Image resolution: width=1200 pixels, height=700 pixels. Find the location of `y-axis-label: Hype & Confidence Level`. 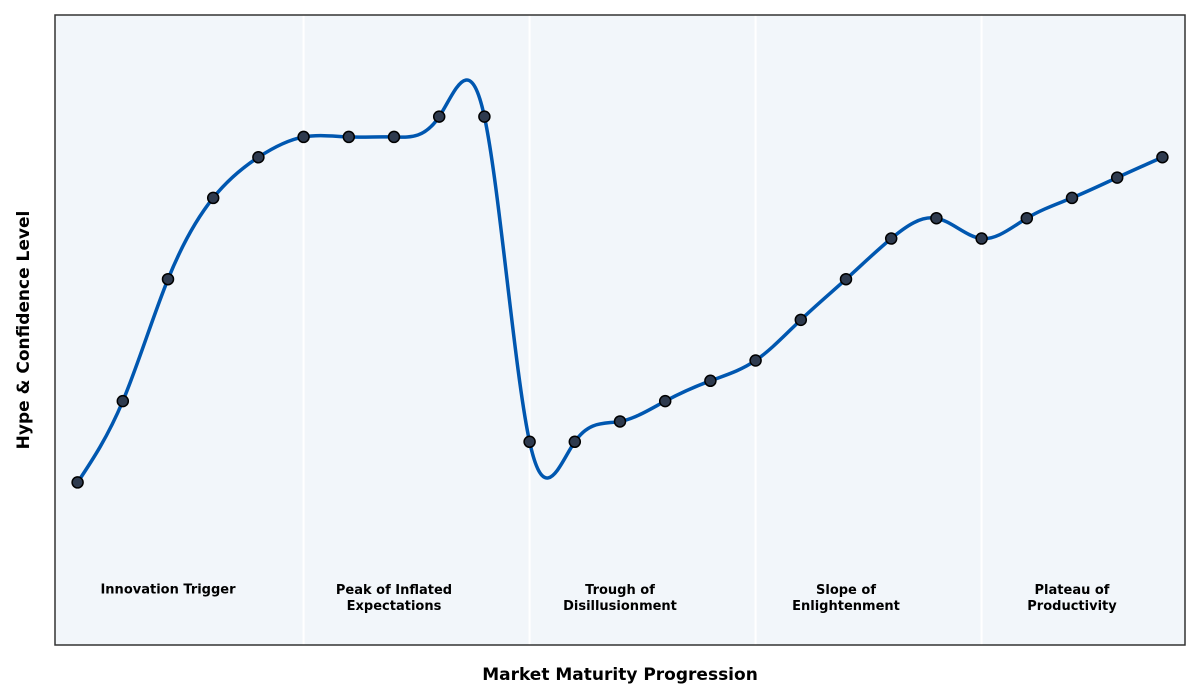

y-axis-label: Hype & Confidence Level is located at coordinates (24, 330).